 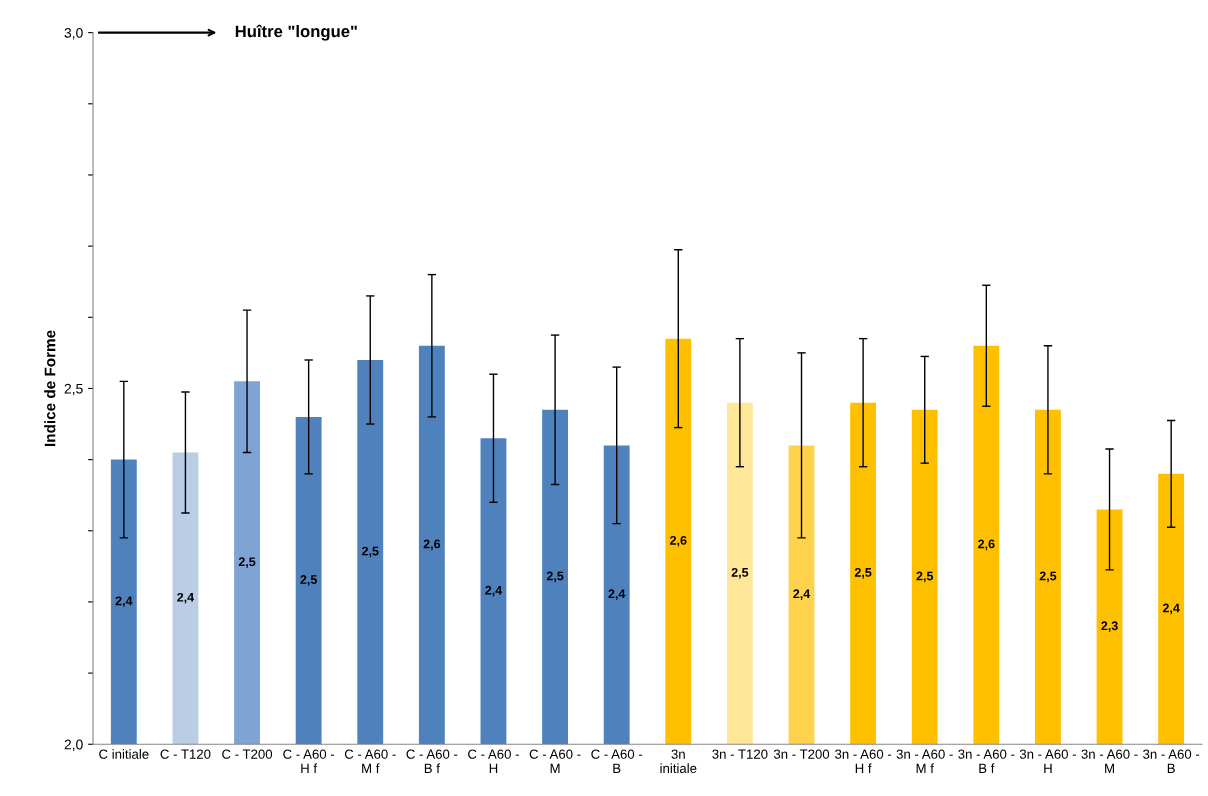 I want to click on y-tick-label: 2,5, so click(x=73, y=389).